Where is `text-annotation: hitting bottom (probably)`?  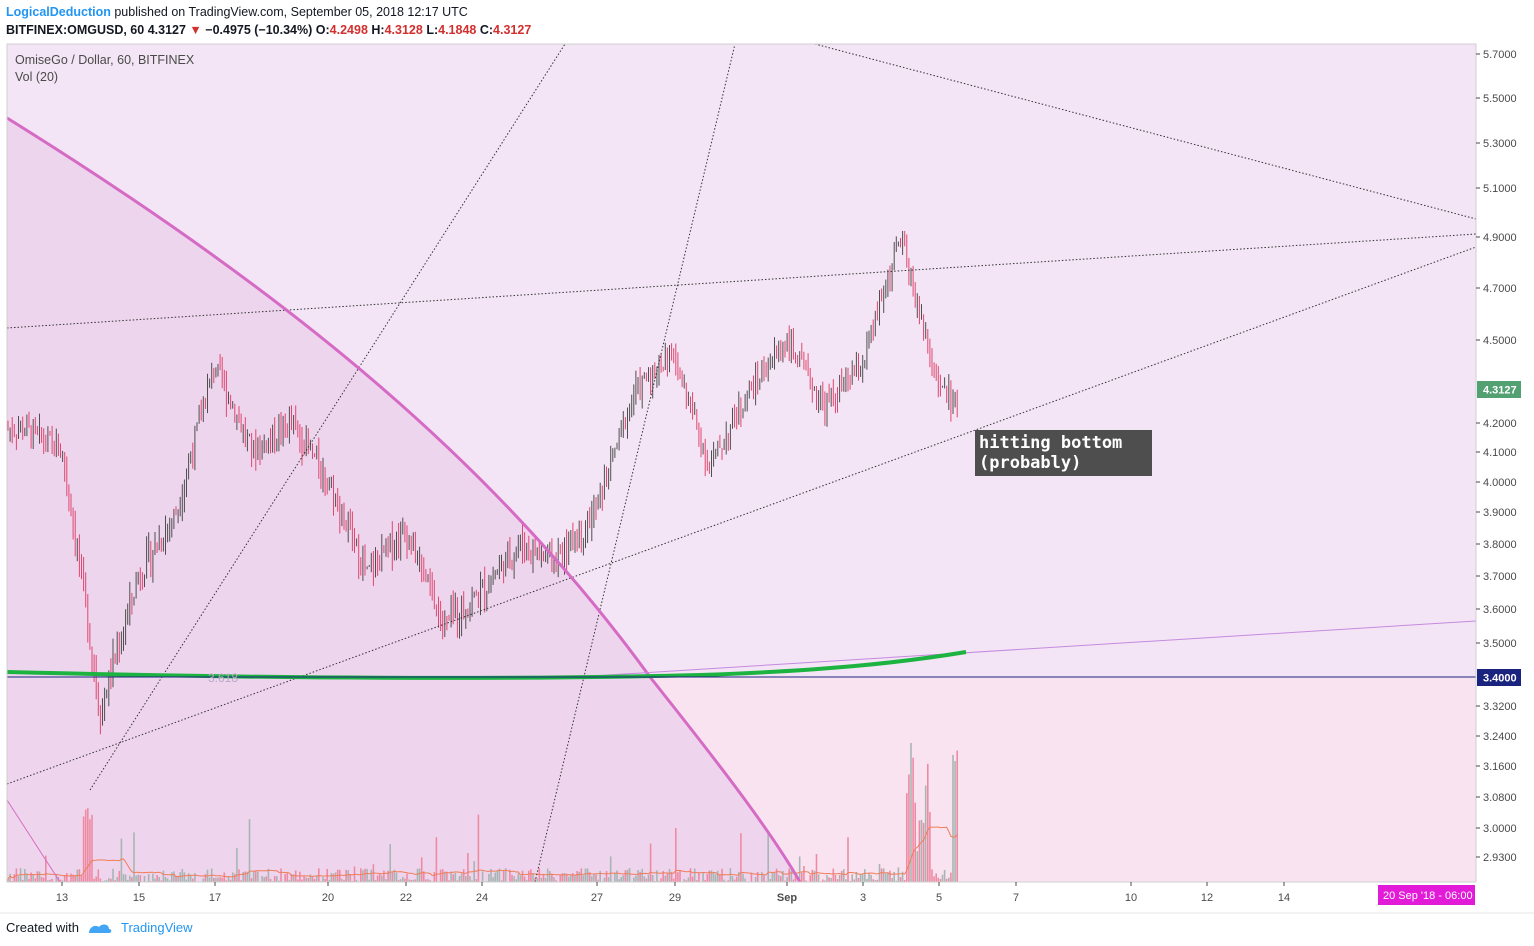
text-annotation: hitting bottom (probably) is located at coordinates (1063, 453).